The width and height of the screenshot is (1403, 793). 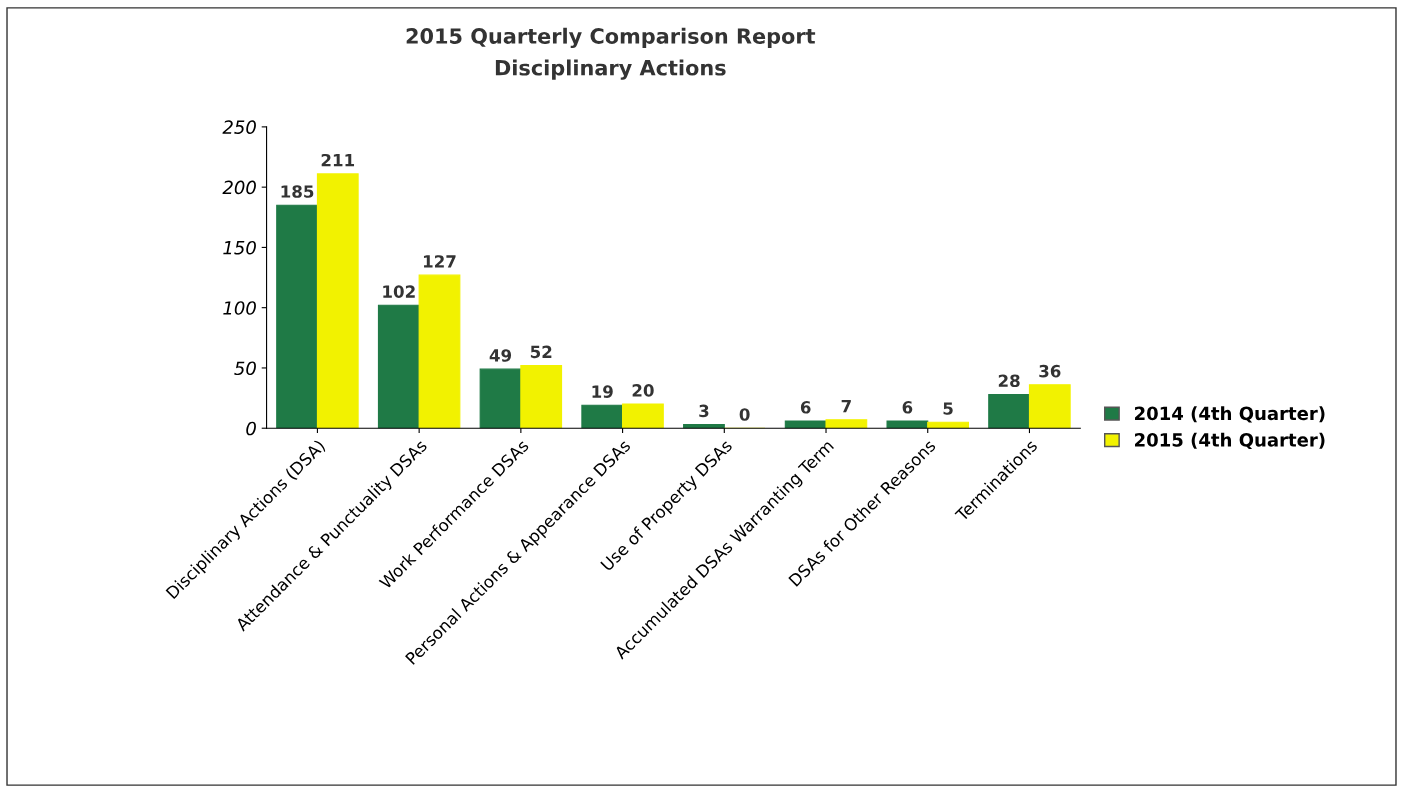 I want to click on data-label: 102, so click(x=399, y=291).